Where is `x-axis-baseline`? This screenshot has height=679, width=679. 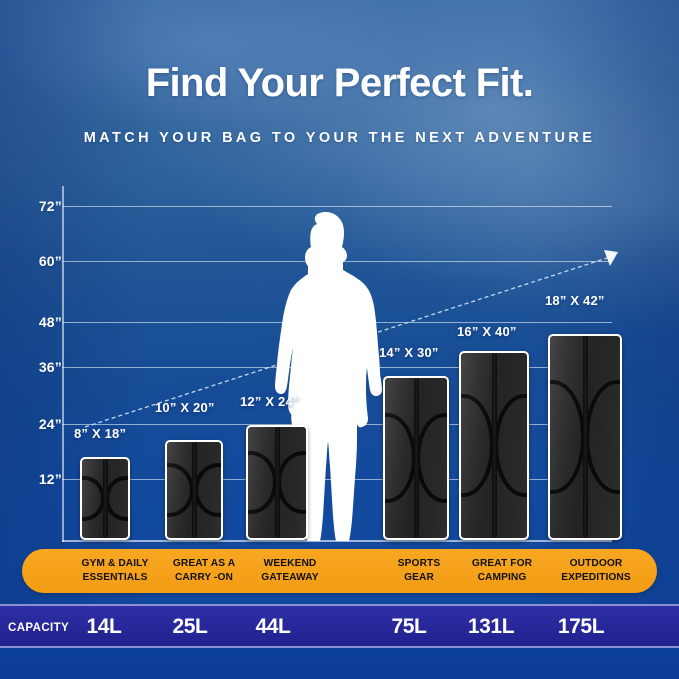
x-axis-baseline is located at coordinates (337, 541).